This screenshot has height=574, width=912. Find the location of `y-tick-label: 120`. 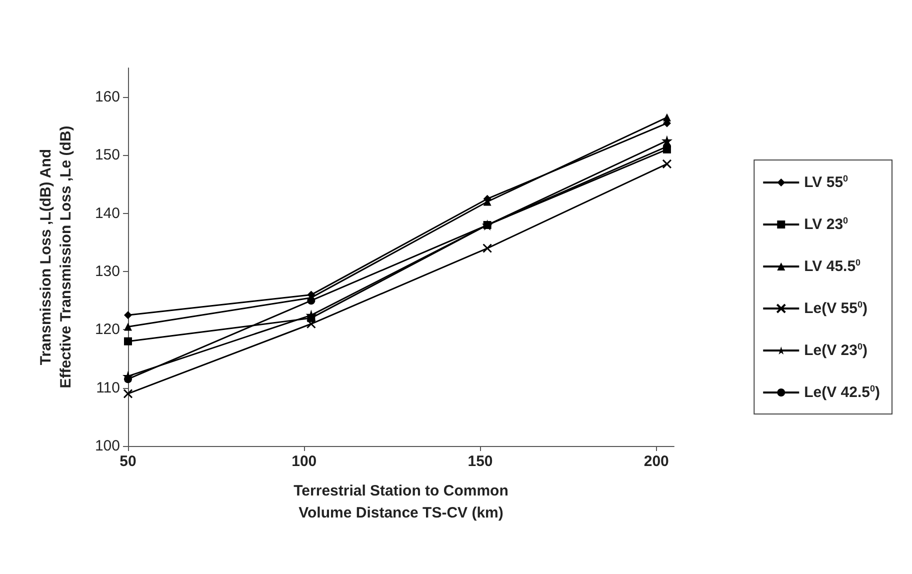

y-tick-label: 120 is located at coordinates (107, 329).